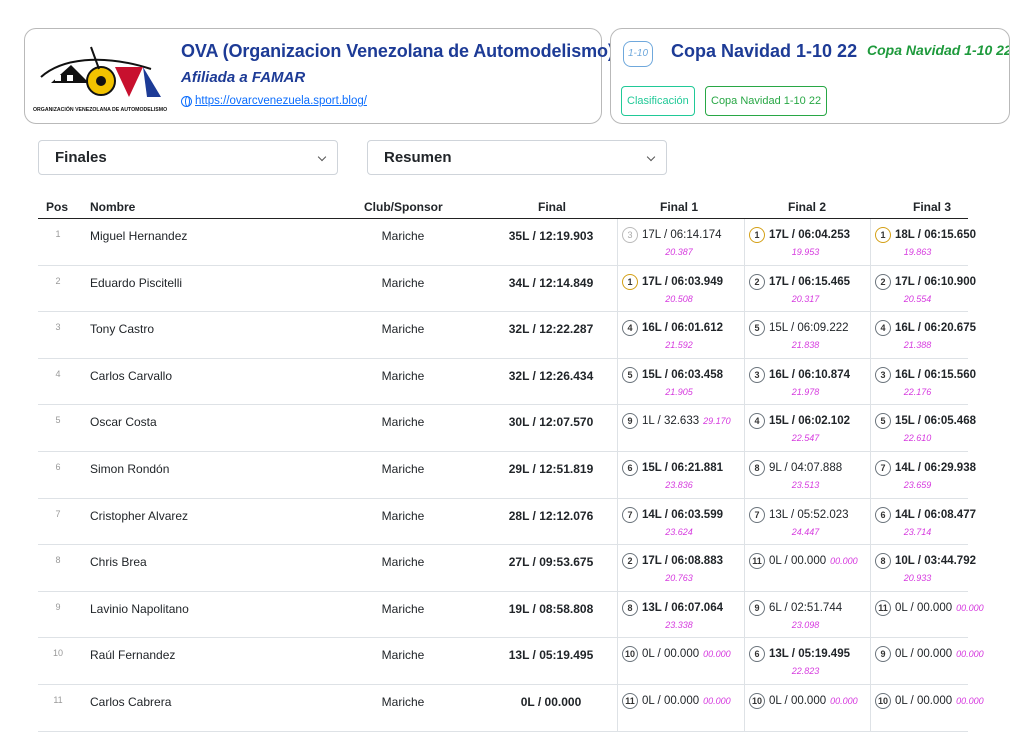 This screenshot has width=1023, height=747. Describe the element at coordinates (917, 252) in the screenshot. I see `best-lap: 19.863` at that location.